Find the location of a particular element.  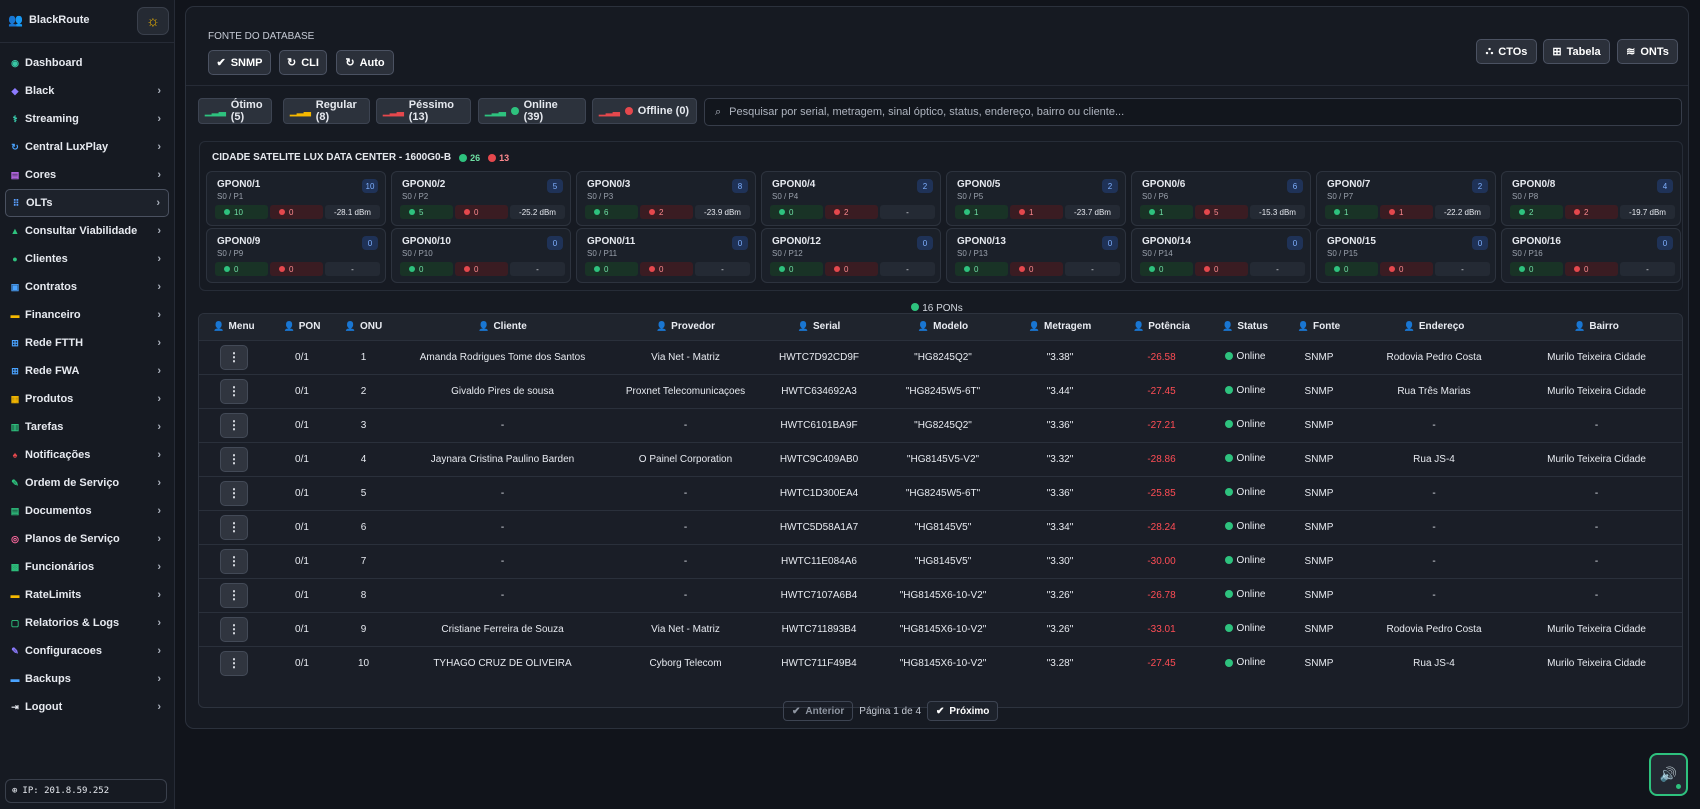

pon-card: GPON0/16 S0 / P16 0 0 0 - is located at coordinates (1591, 255).